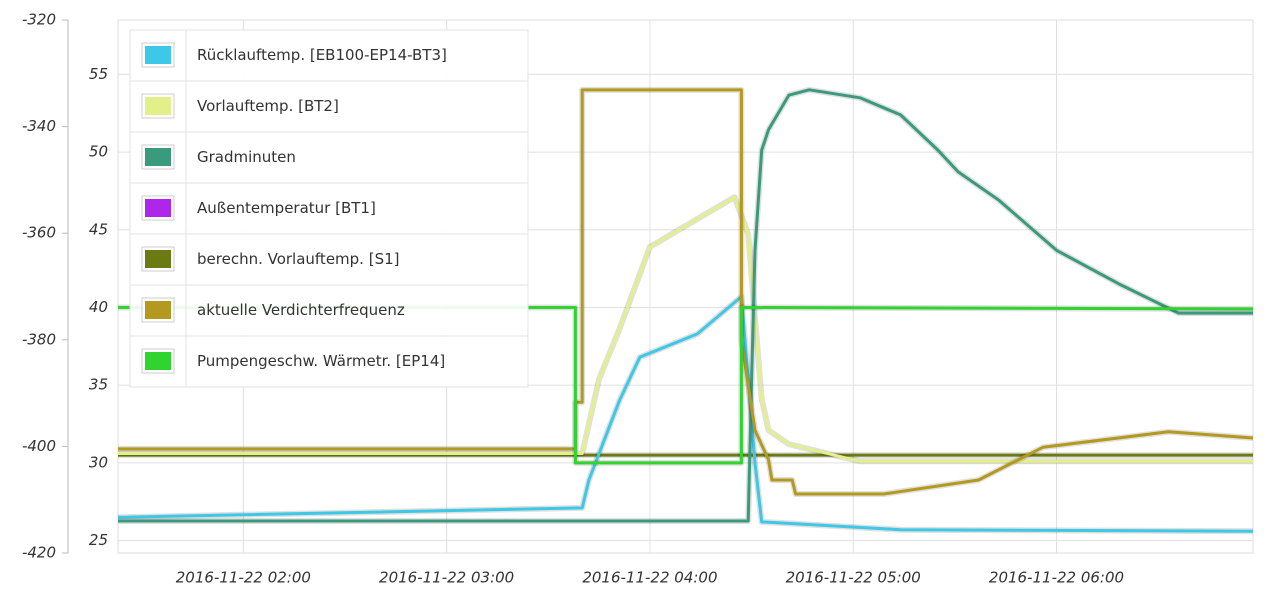 Image resolution: width=1280 pixels, height=595 pixels. I want to click on y-tick-label: 40, so click(98, 307).